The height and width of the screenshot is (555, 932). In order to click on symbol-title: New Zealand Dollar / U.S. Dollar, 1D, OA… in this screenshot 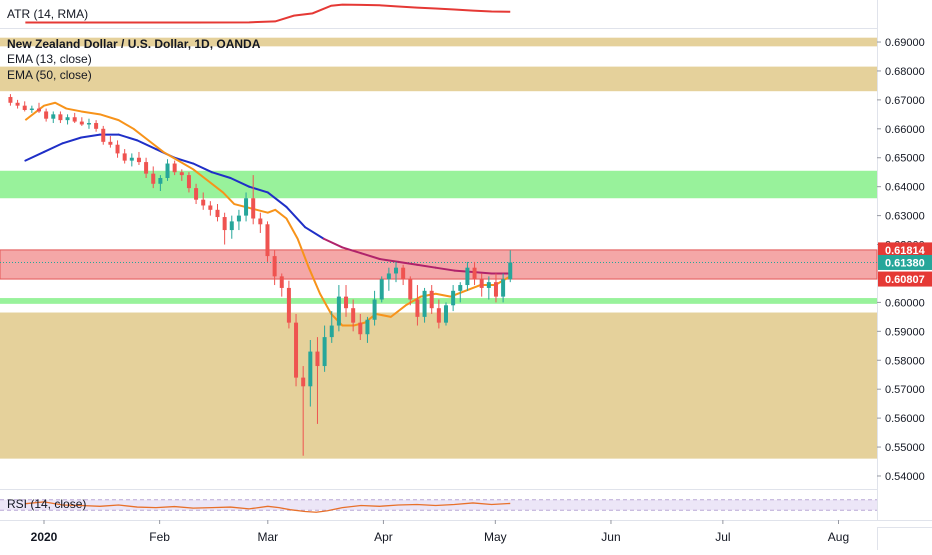, I will do `click(134, 44)`.